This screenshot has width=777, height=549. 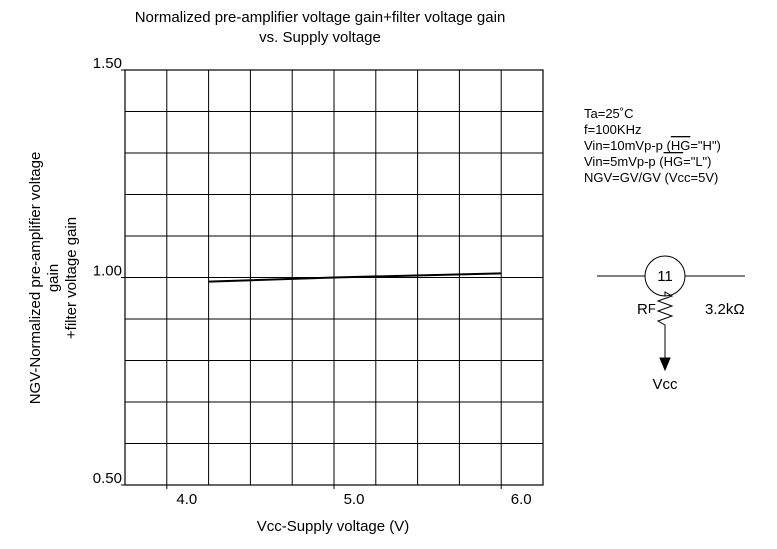 I want to click on supply-label: Vcc, so click(x=665, y=384).